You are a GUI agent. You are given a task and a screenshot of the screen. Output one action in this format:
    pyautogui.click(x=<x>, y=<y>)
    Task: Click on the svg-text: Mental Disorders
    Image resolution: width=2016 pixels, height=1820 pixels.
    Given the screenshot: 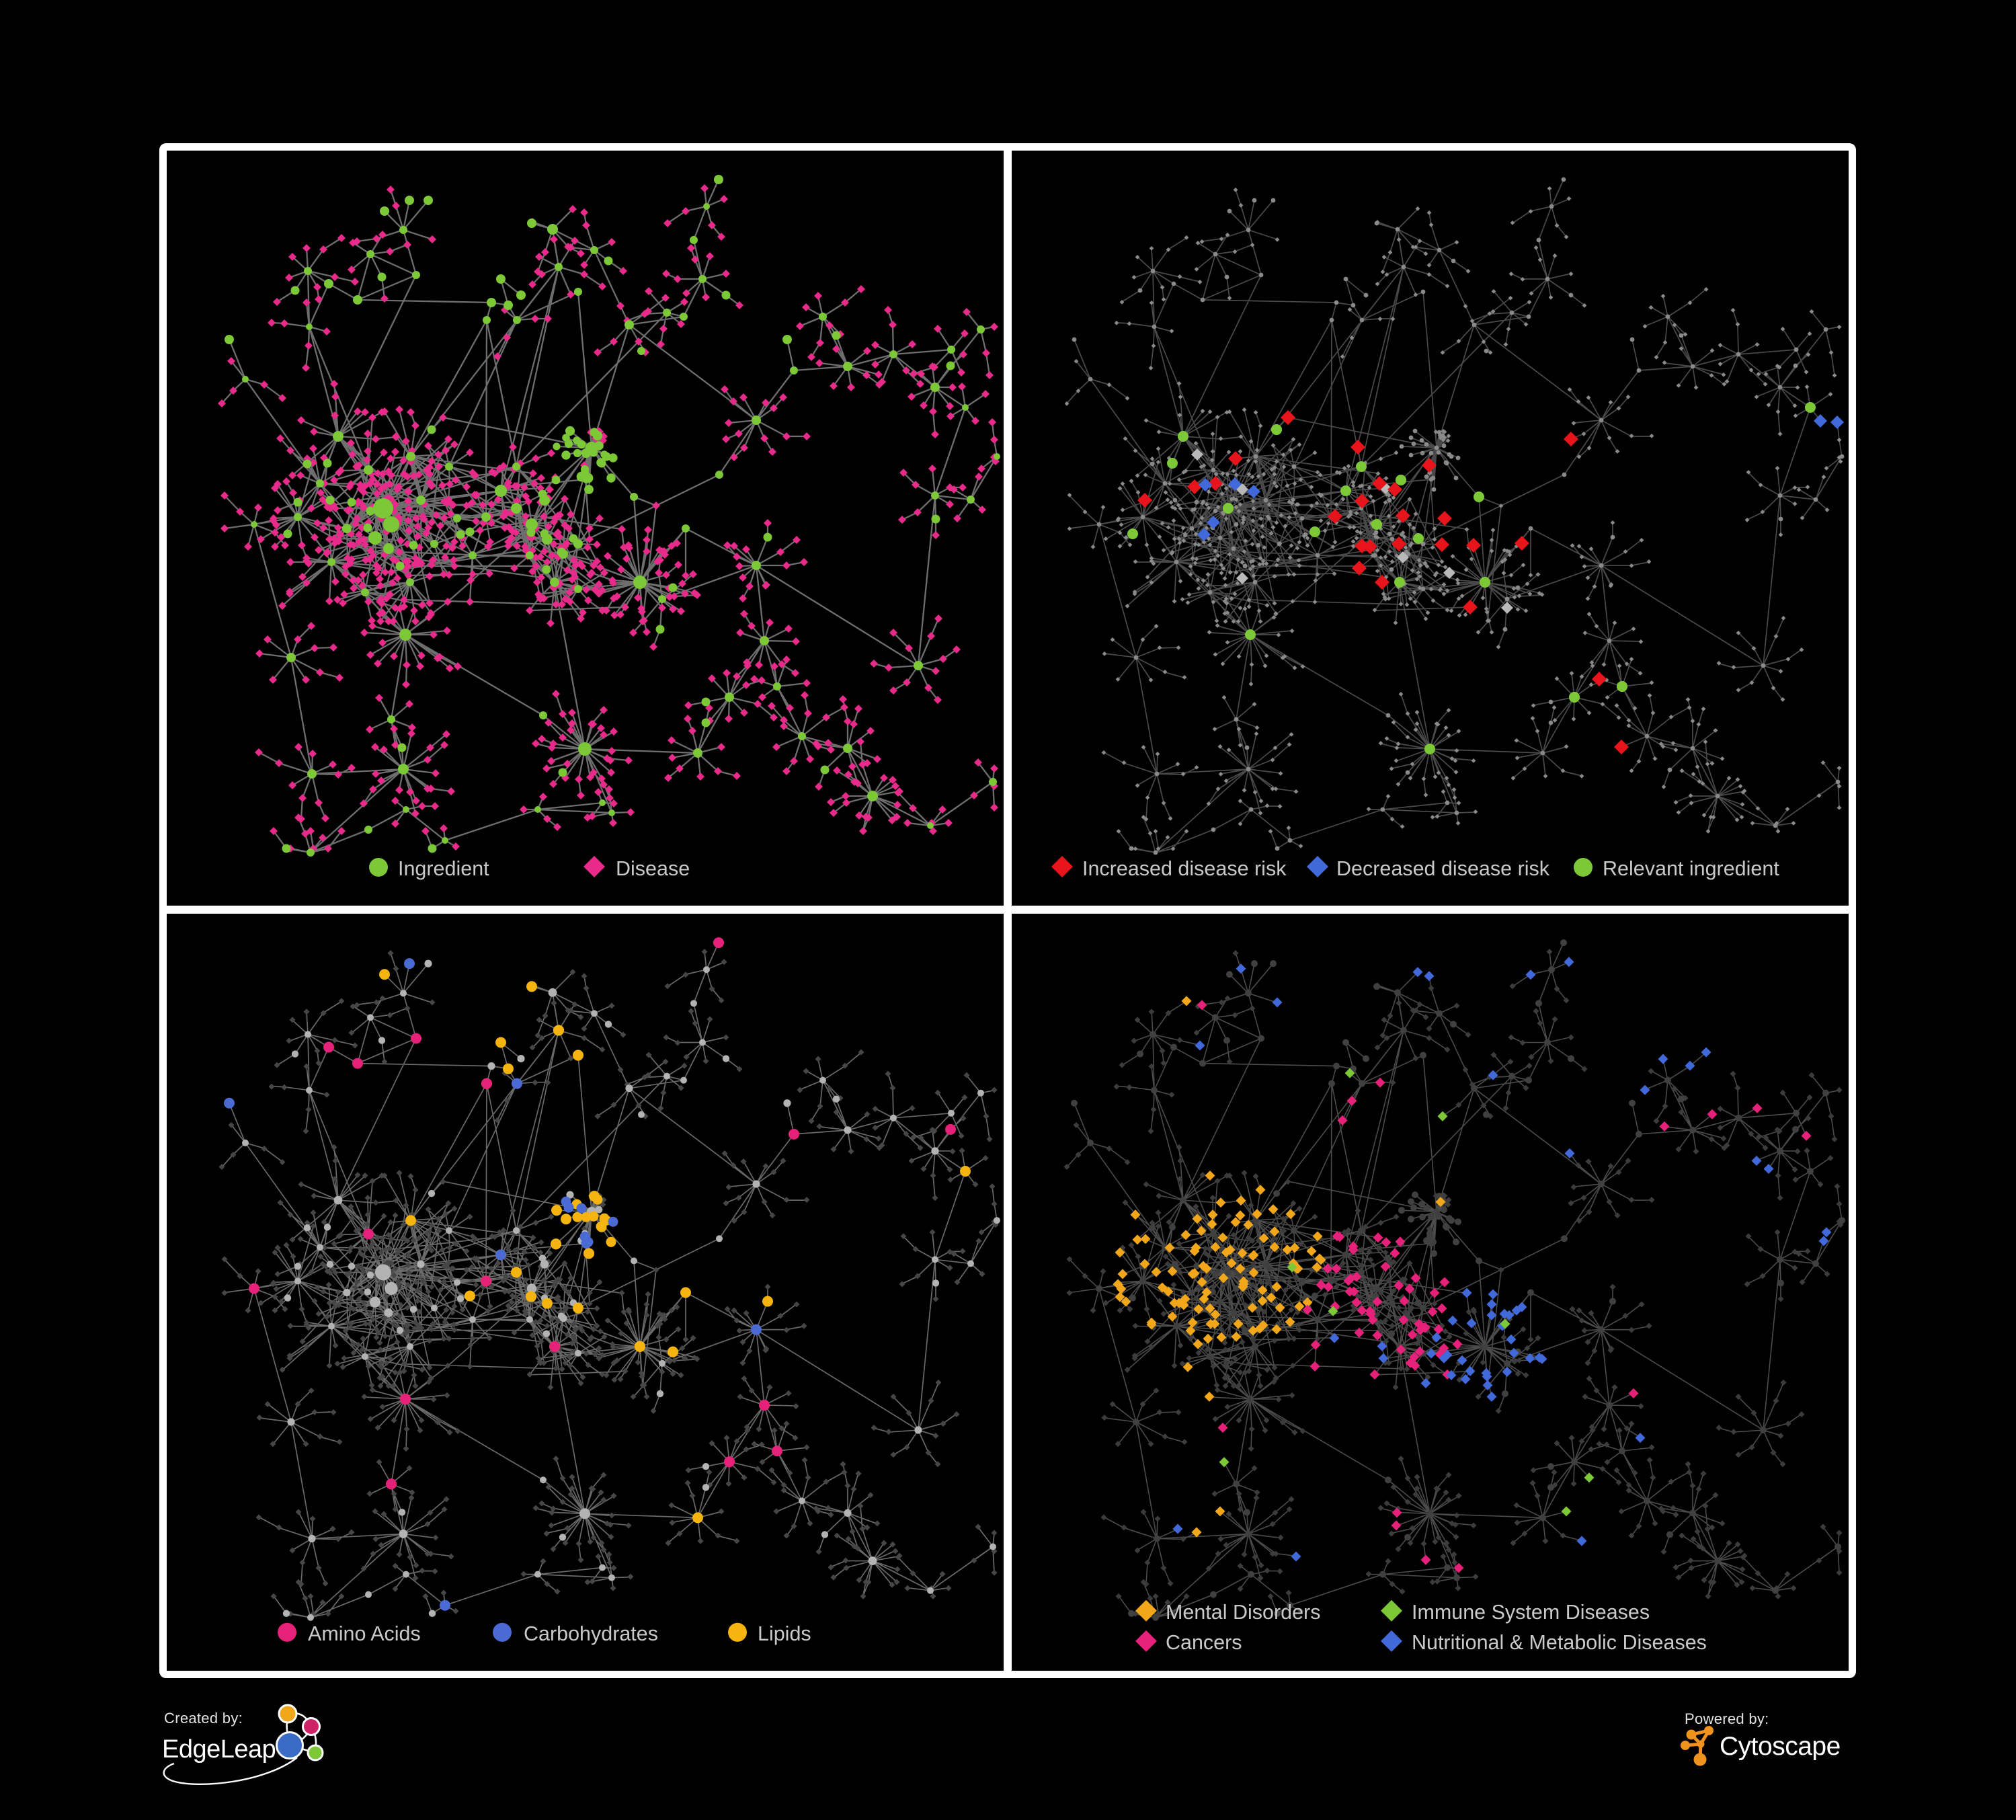 What is the action you would take?
    pyautogui.click(x=1243, y=1612)
    